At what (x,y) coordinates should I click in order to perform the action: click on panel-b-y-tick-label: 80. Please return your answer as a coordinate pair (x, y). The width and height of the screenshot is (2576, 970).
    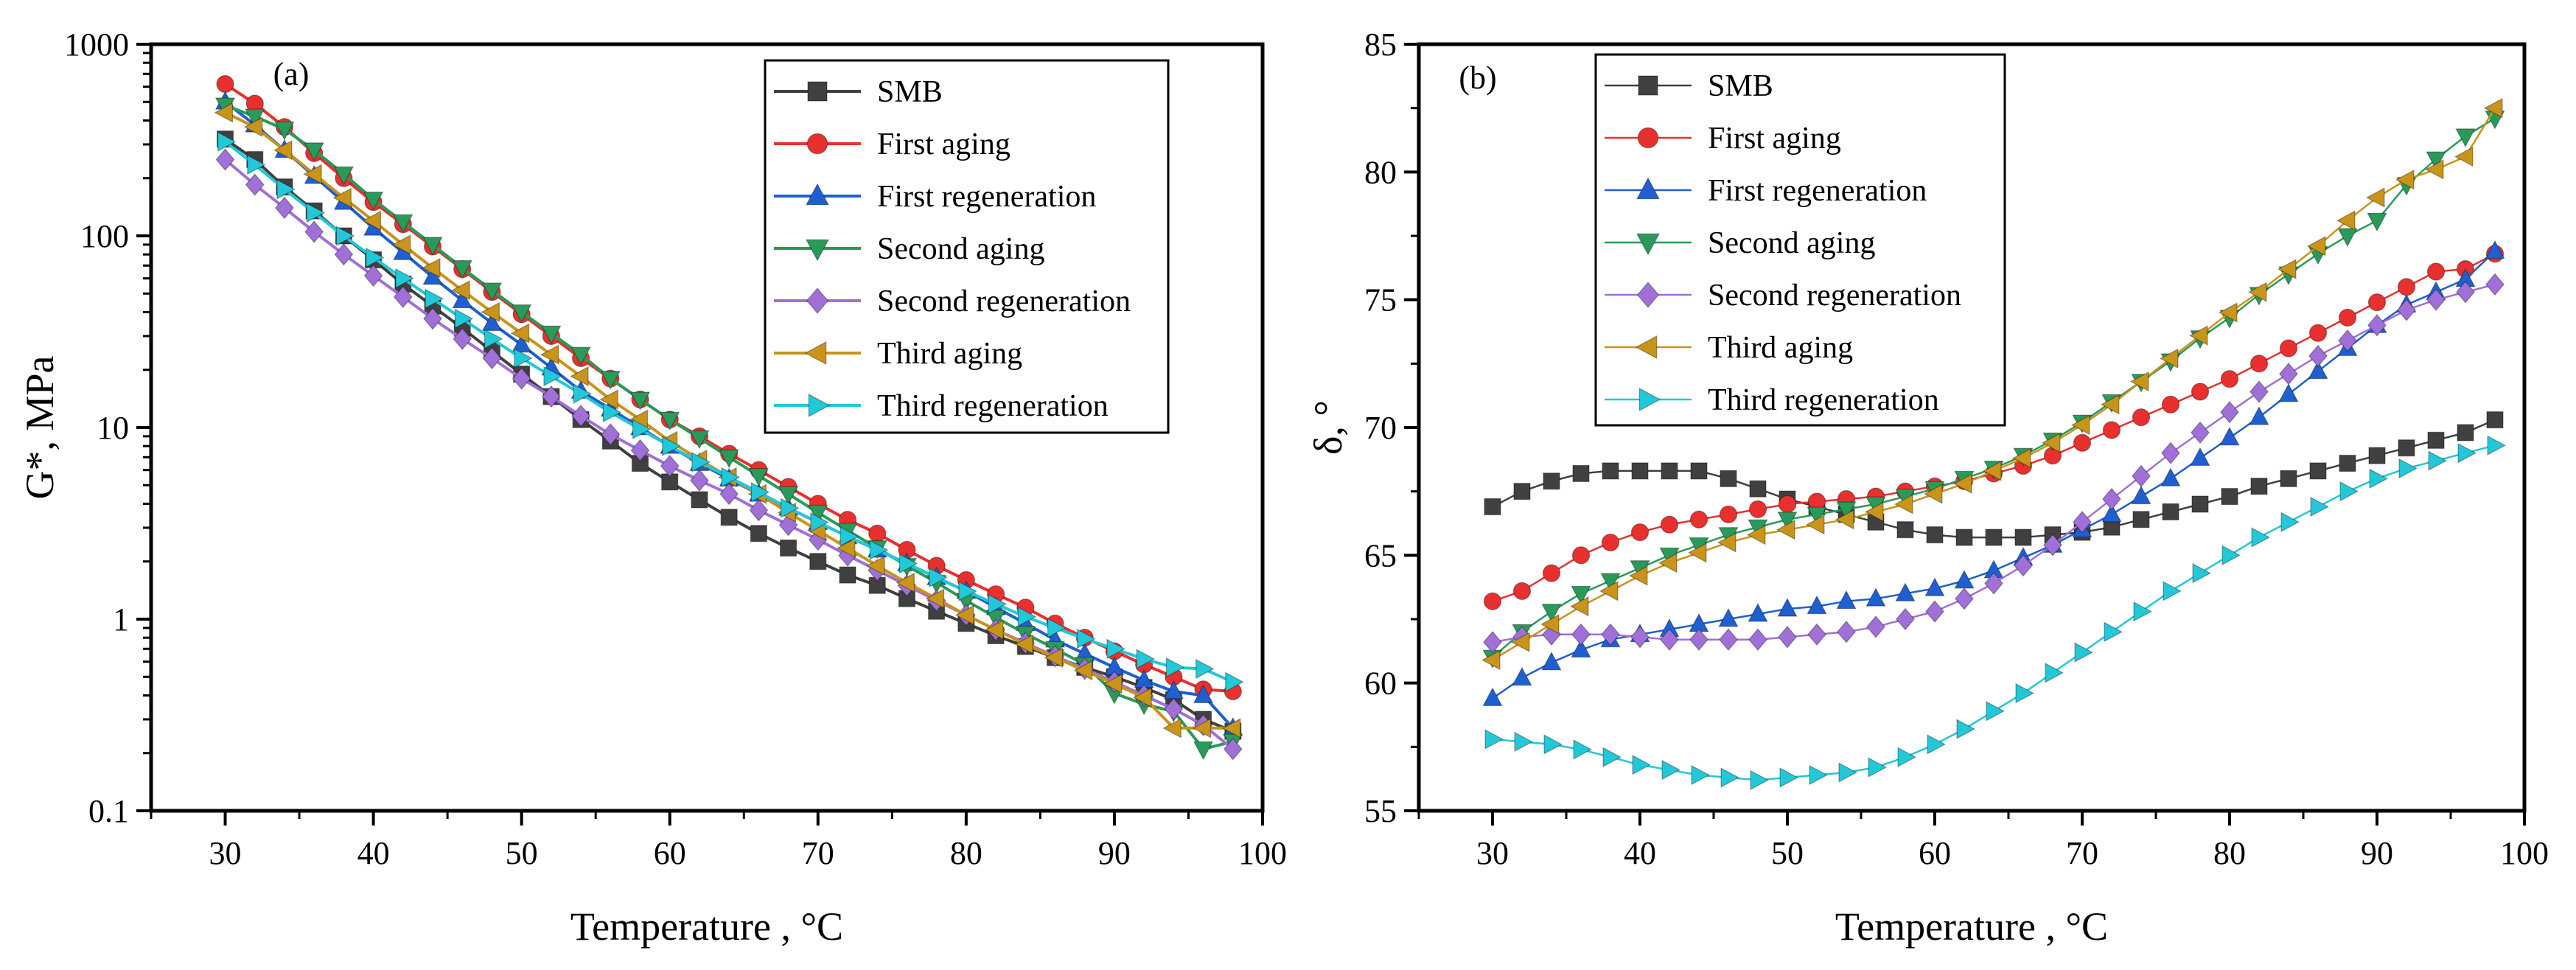
    Looking at the image, I should click on (1380, 172).